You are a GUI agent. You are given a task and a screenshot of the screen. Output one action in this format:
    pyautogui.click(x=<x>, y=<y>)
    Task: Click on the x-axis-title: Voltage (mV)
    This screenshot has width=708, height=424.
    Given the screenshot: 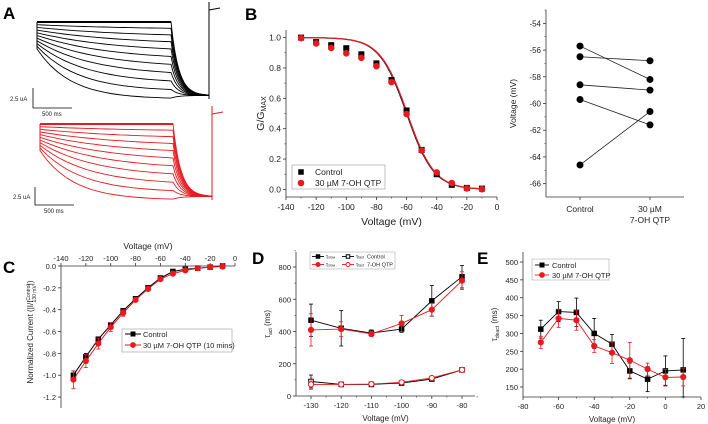 What is the action you would take?
    pyautogui.click(x=391, y=222)
    